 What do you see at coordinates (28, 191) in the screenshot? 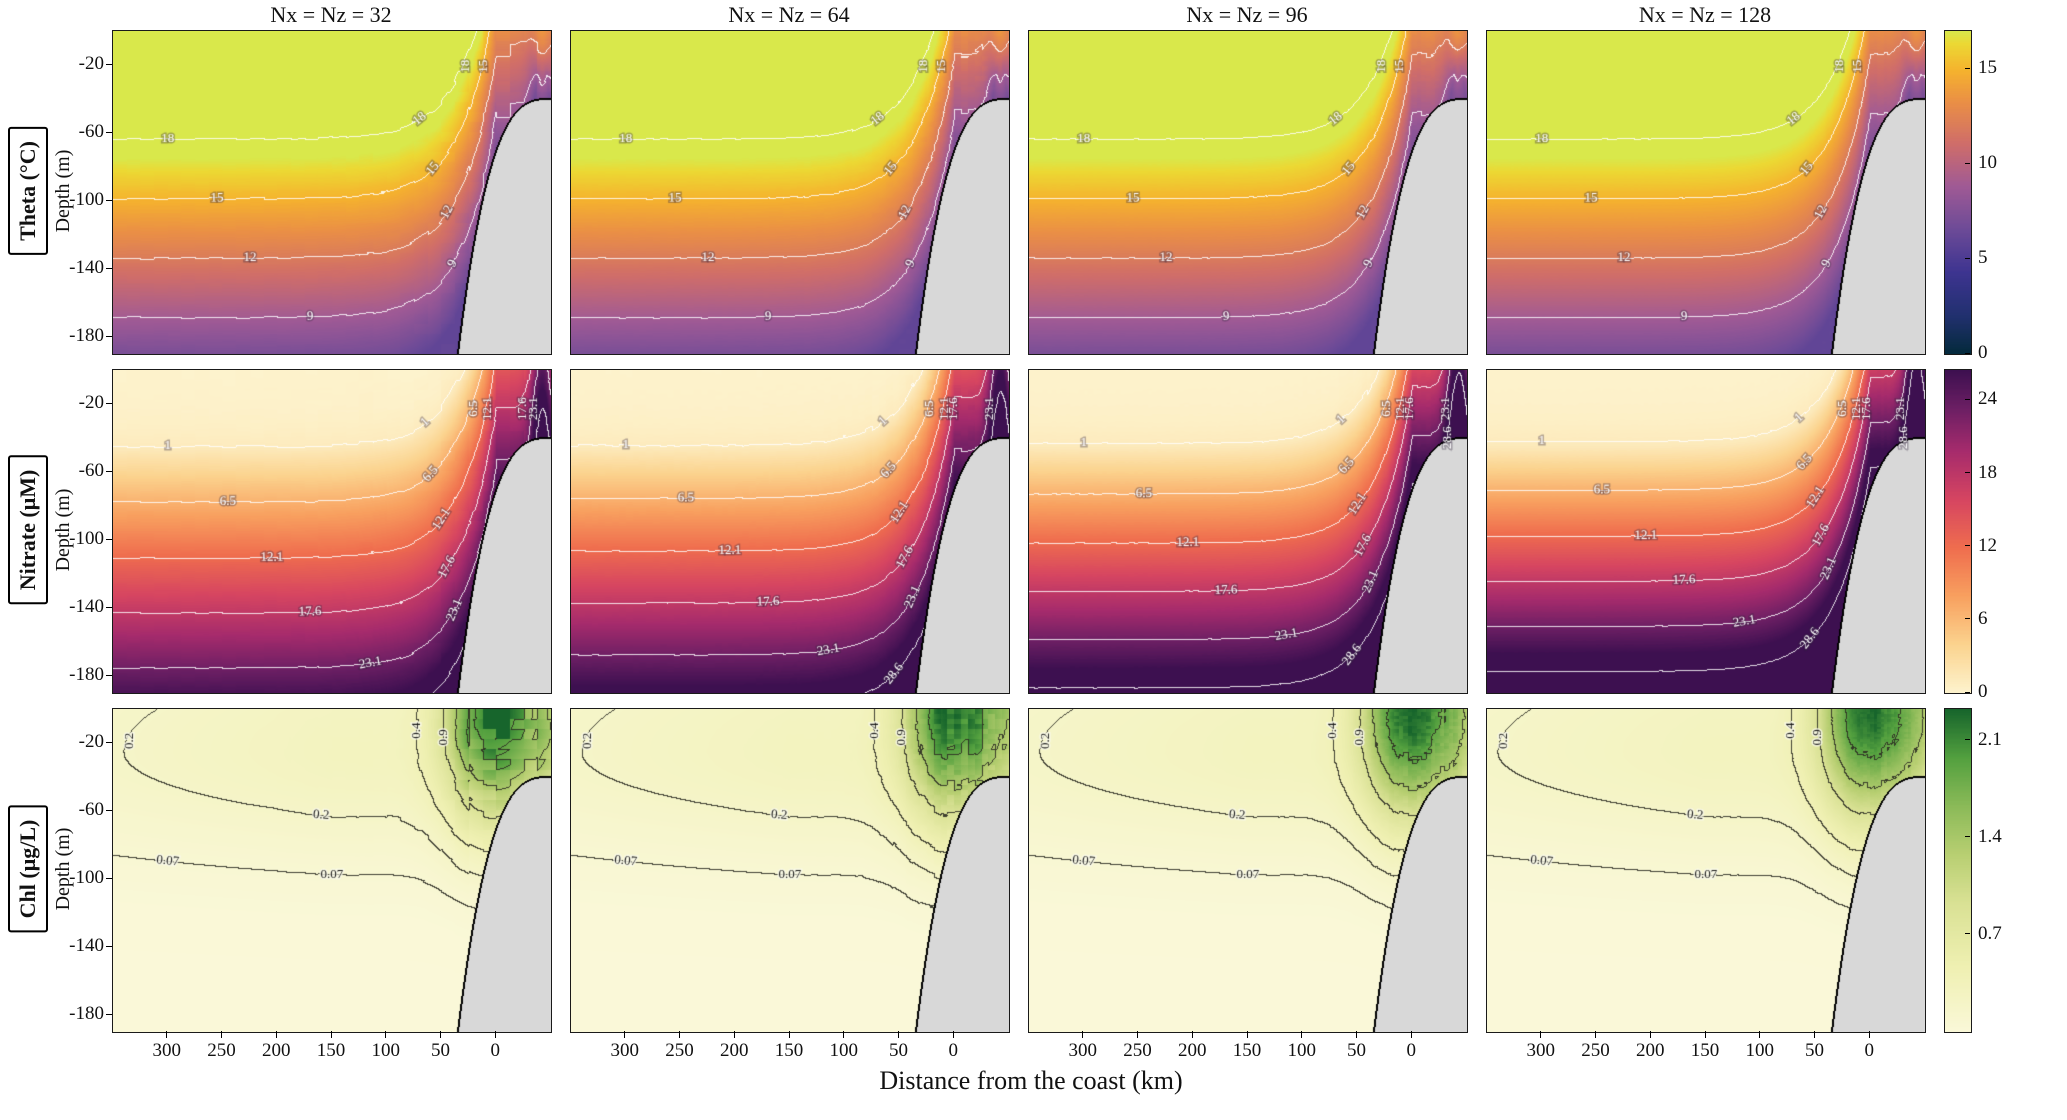
I see `row-label-theta: Theta (°C)` at bounding box center [28, 191].